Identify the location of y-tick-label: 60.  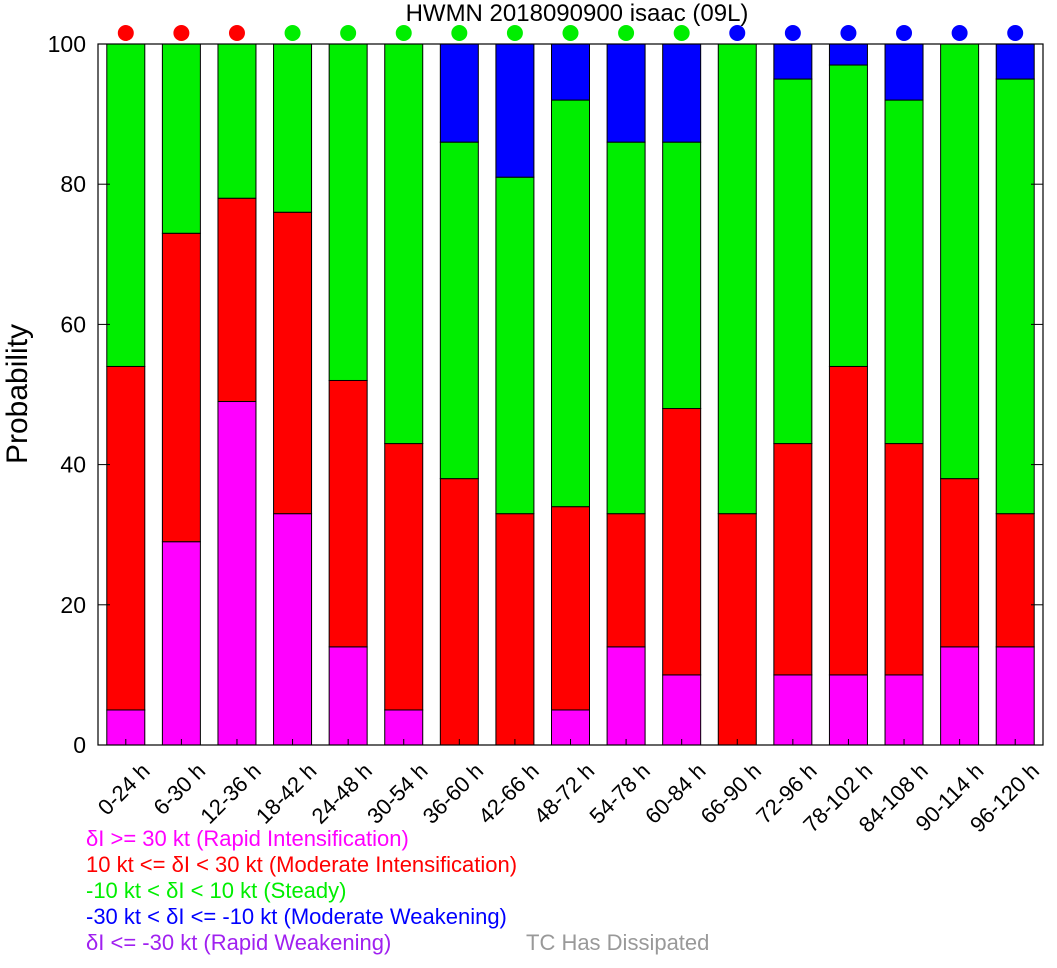
(73, 324).